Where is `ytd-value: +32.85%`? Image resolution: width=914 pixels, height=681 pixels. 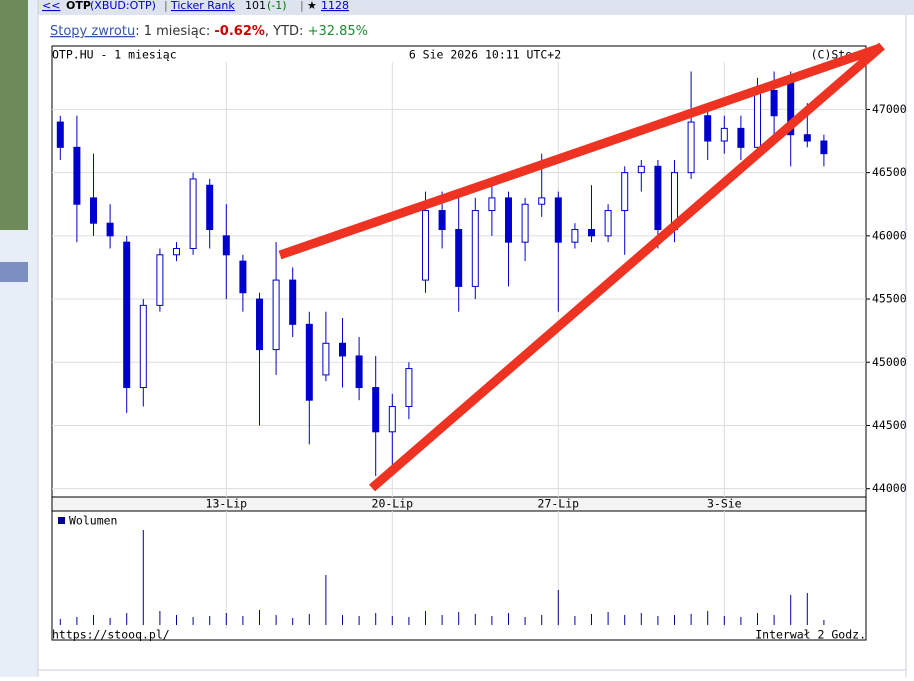
ytd-value: +32.85% is located at coordinates (338, 31).